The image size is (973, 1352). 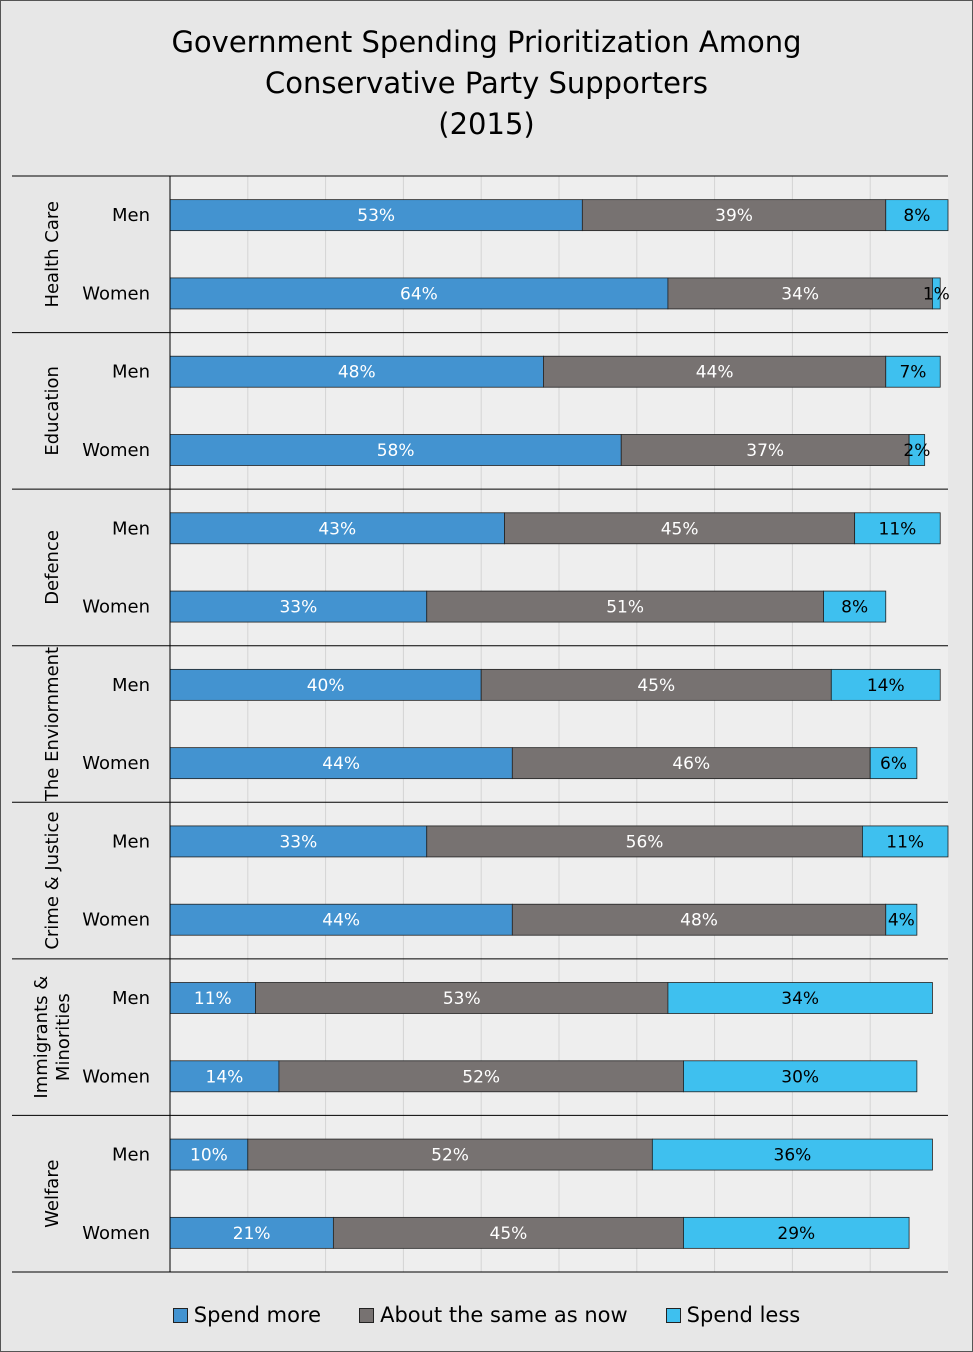 I want to click on bar-crime-and-justice-men-about-the-same-as-now, so click(x=644, y=841).